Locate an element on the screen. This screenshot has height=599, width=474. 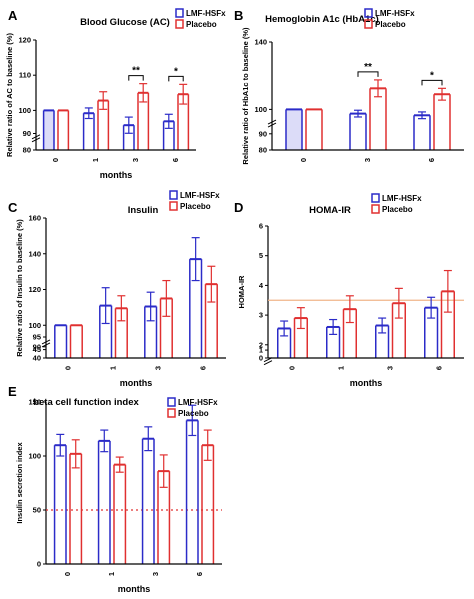
y-axis-title: HOMA-IR is located at coordinates (241, 291).